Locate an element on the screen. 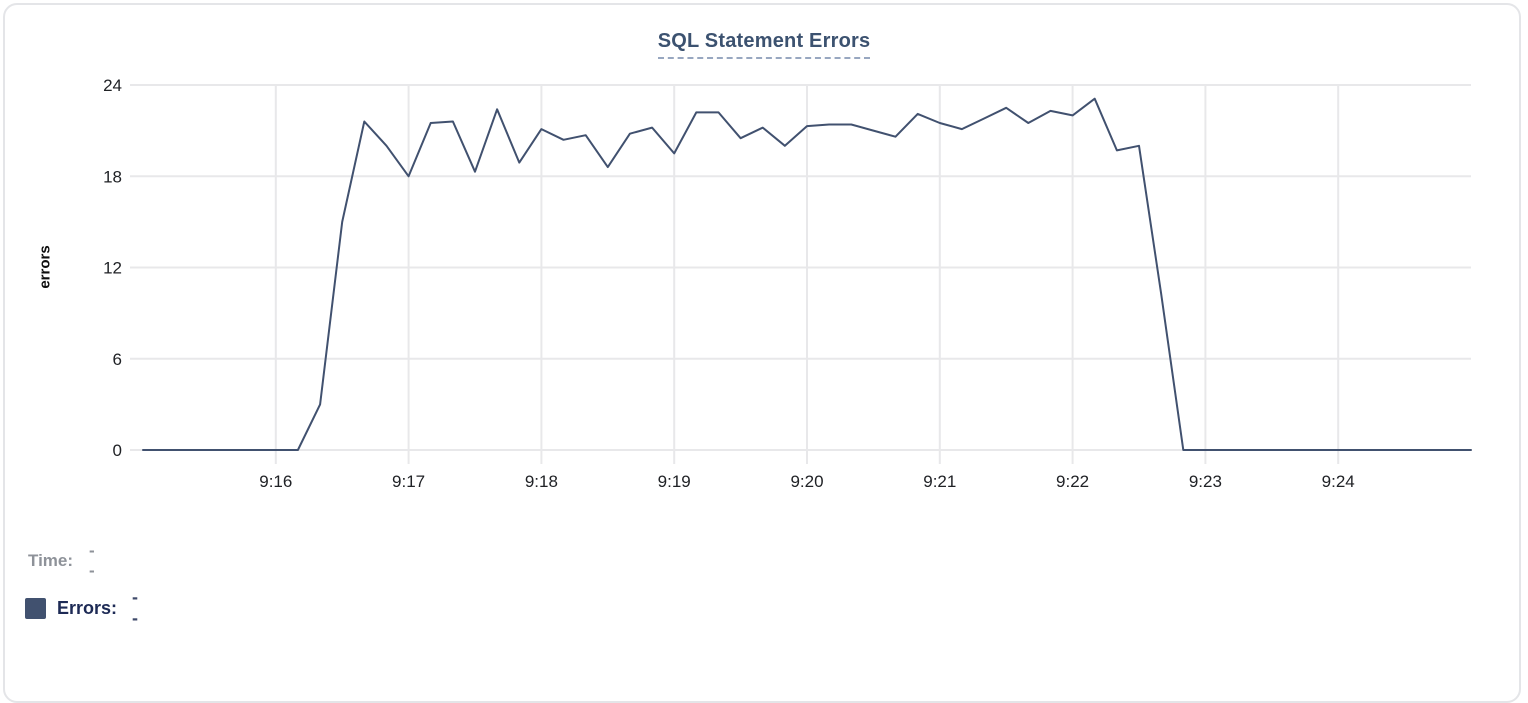  x-tick-label: 9:24 is located at coordinates (1338, 481).